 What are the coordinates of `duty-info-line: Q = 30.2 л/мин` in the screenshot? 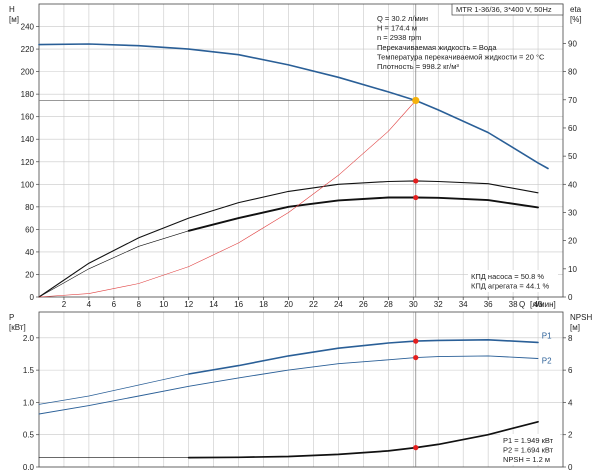 It's located at (402, 18).